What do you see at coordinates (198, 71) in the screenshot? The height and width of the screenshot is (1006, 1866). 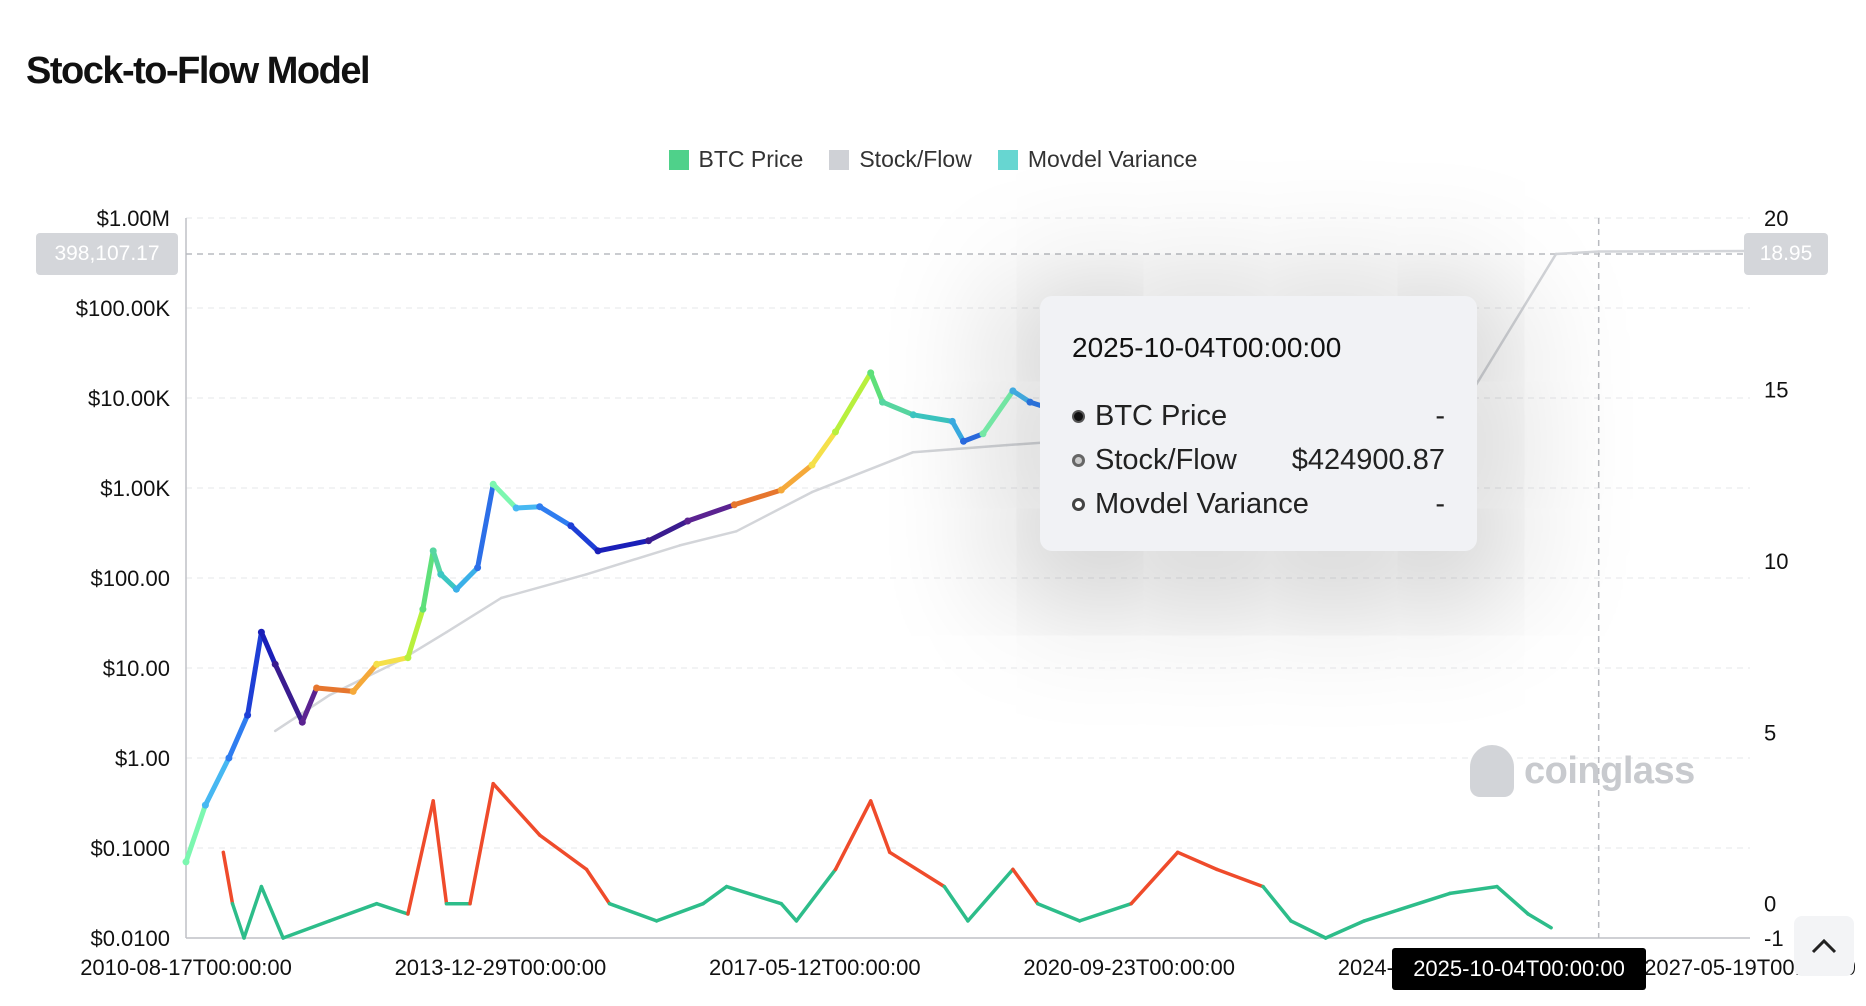 I see `page-title: Stock-to-Flow Model` at bounding box center [198, 71].